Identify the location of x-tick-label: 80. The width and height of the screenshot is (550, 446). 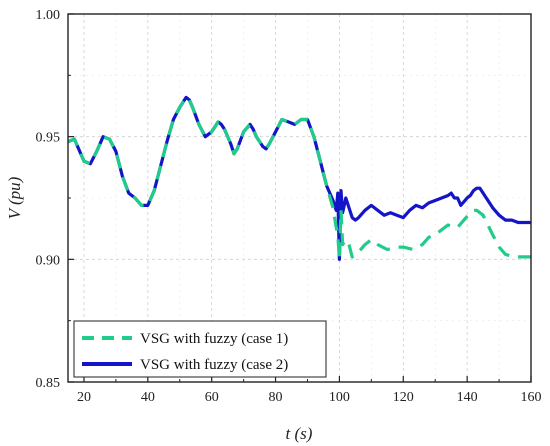
(276, 397).